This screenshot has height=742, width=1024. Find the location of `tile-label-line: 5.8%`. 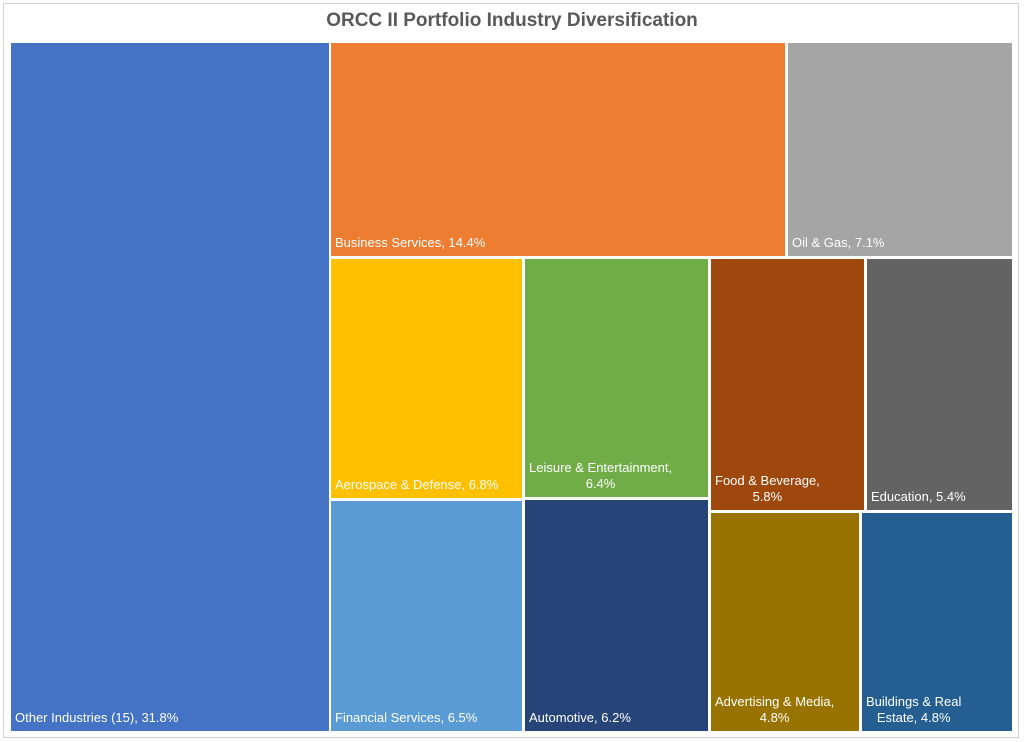

tile-label-line: 5.8% is located at coordinates (767, 496).